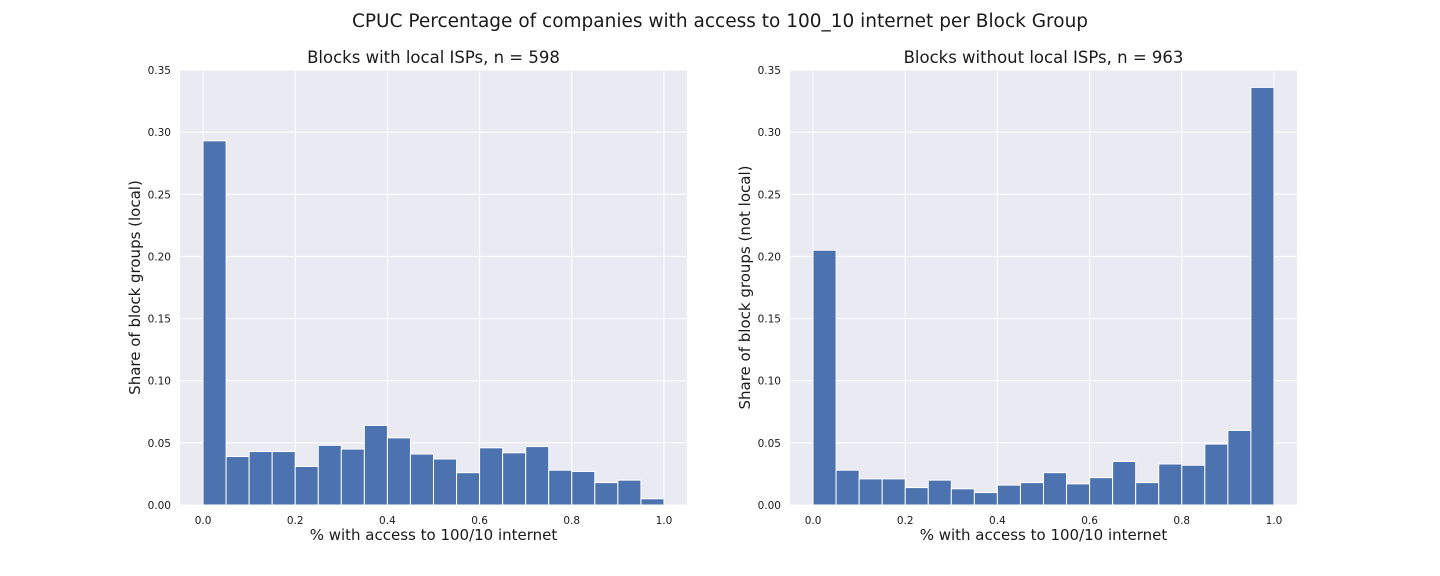  Describe the element at coordinates (433, 57) in the screenshot. I see `axes-title: Blocks with local ISPs, n = 598` at that location.